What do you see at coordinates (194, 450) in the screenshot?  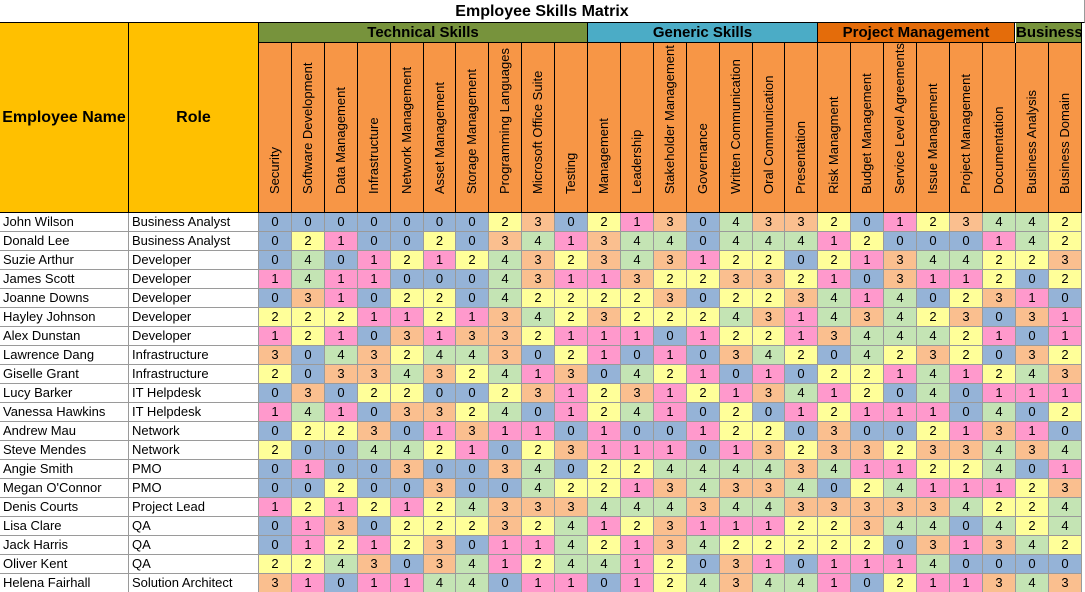 I see `role-cell: Network` at bounding box center [194, 450].